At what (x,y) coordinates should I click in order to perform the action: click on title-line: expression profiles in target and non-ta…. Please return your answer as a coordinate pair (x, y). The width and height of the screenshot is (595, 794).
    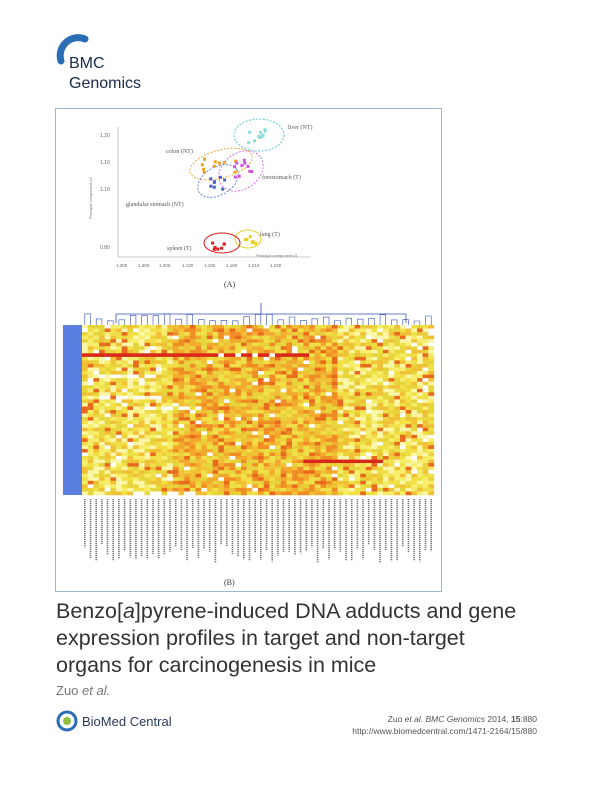
    Looking at the image, I should click on (260, 638).